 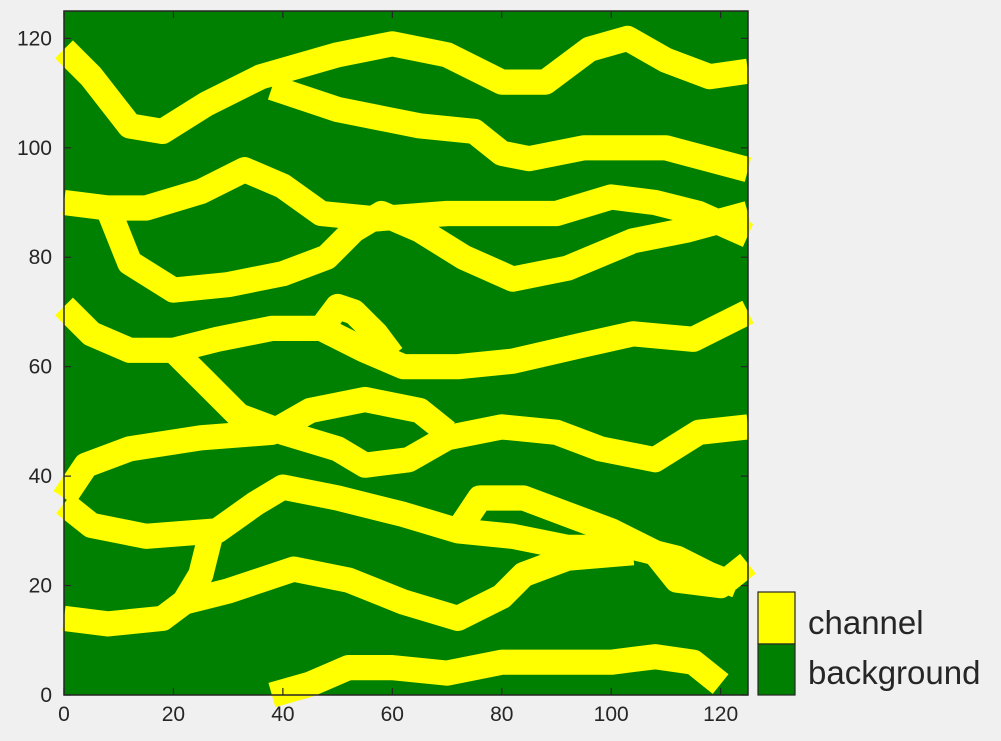 I want to click on y-tick-label-0: 0, so click(x=46, y=695).